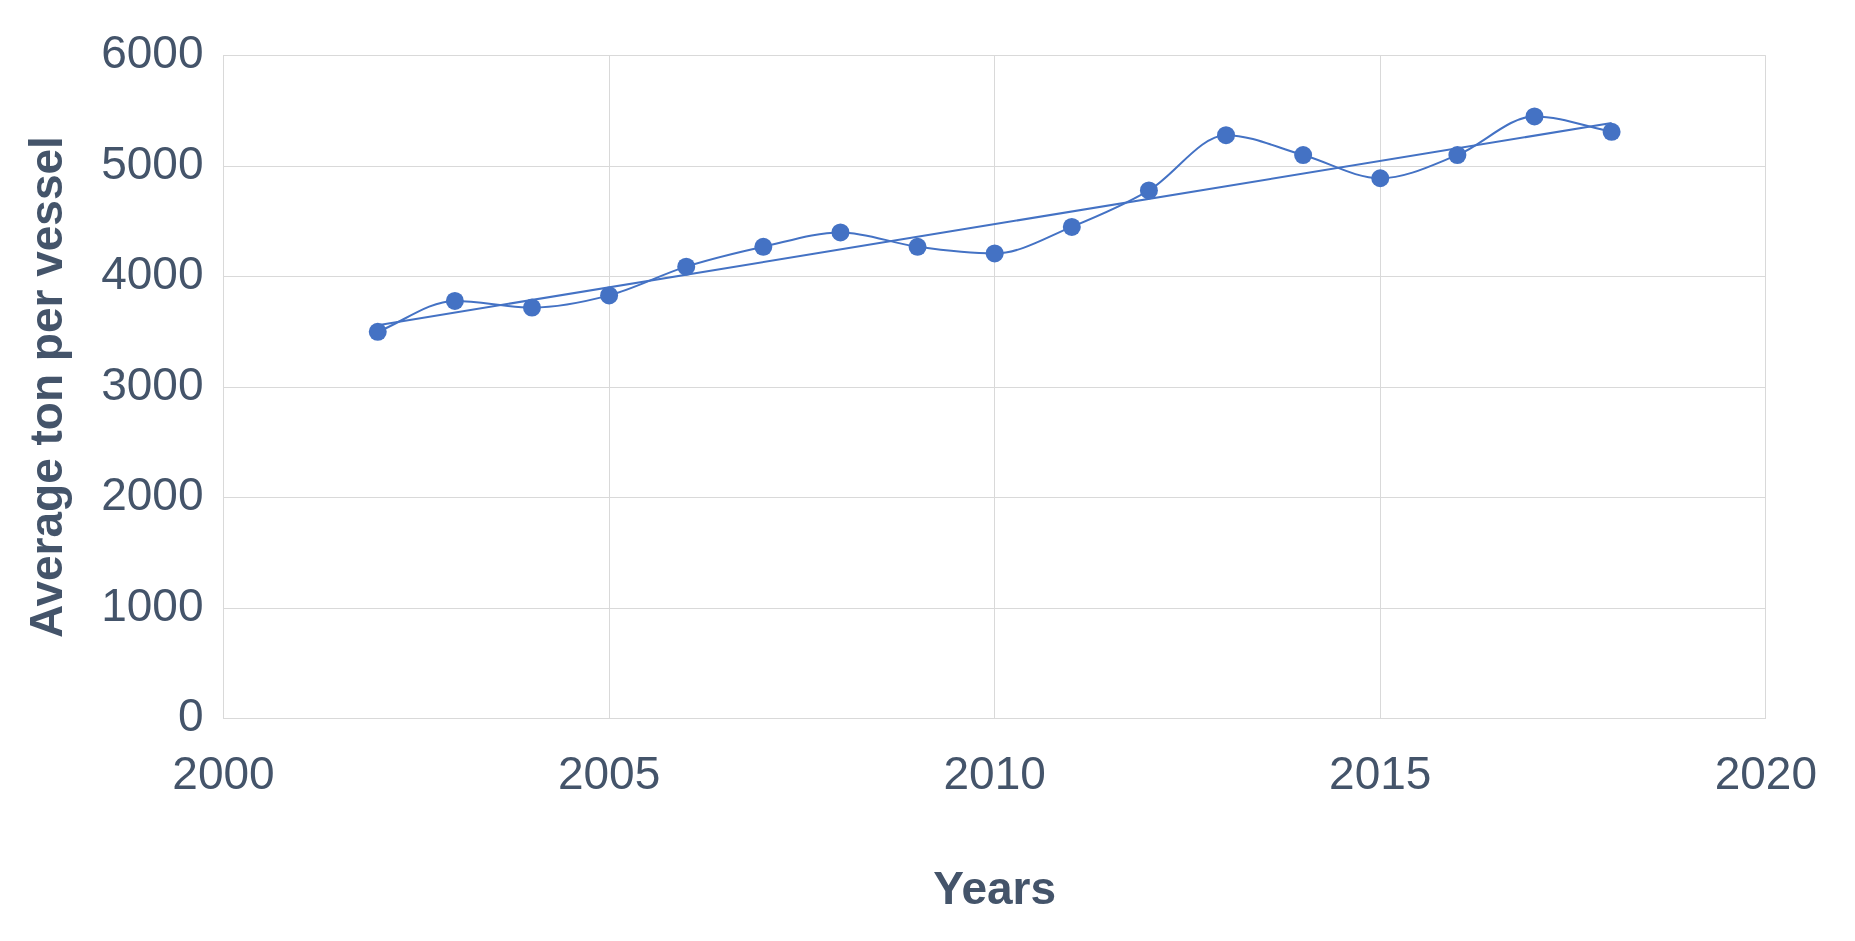  What do you see at coordinates (152, 273) in the screenshot?
I see `y-tick-label: 4000` at bounding box center [152, 273].